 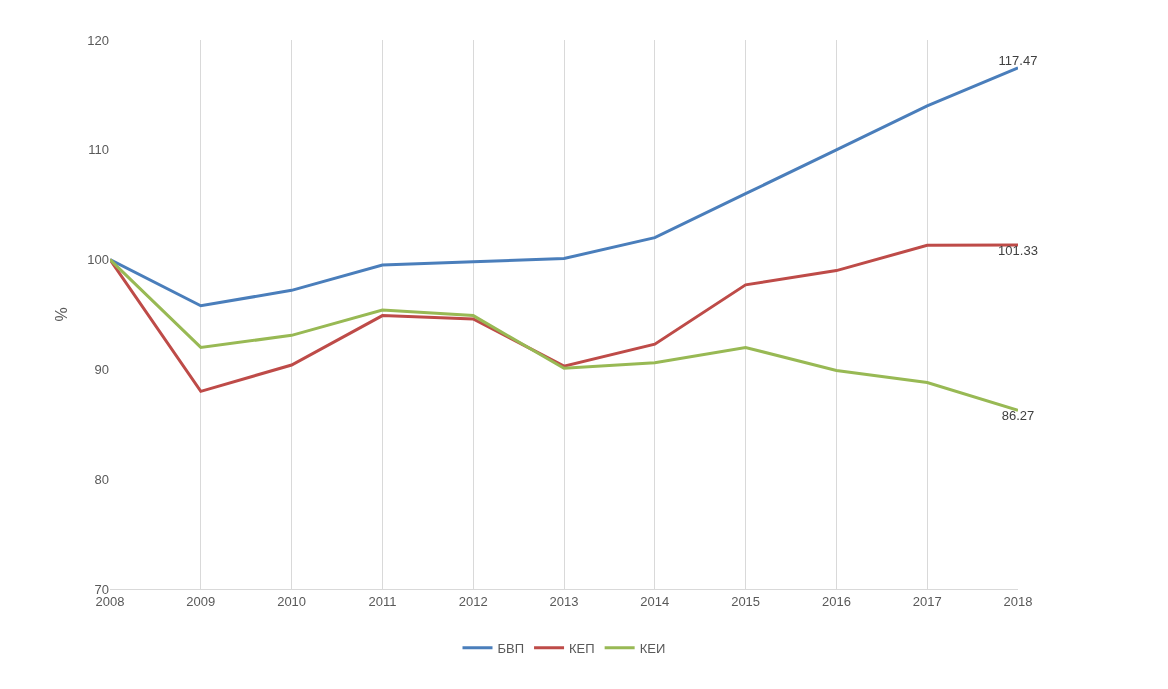 What do you see at coordinates (201, 601) in the screenshot?
I see `x-tick-label: 2009` at bounding box center [201, 601].